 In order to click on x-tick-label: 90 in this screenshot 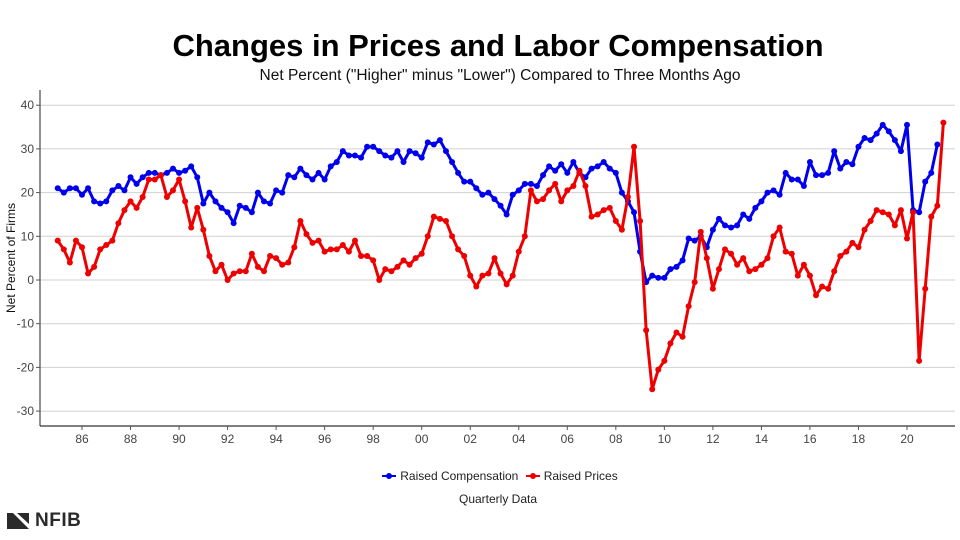, I will do `click(179, 439)`.